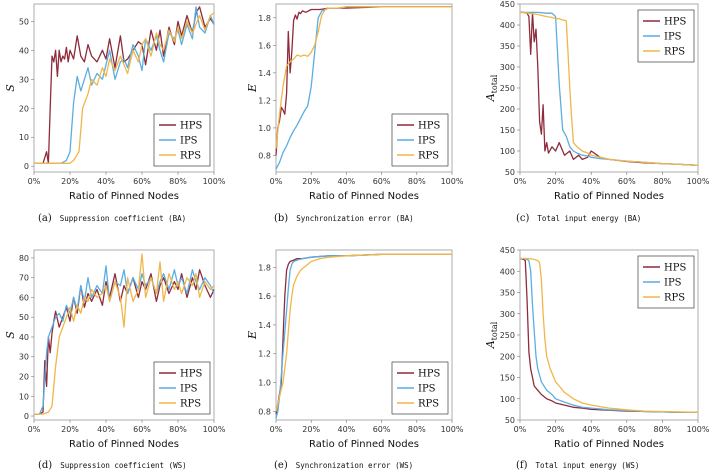 The height and width of the screenshot is (474, 711). I want to click on subfigure-caption: (b) Synchronization error (BA), so click(344, 218).